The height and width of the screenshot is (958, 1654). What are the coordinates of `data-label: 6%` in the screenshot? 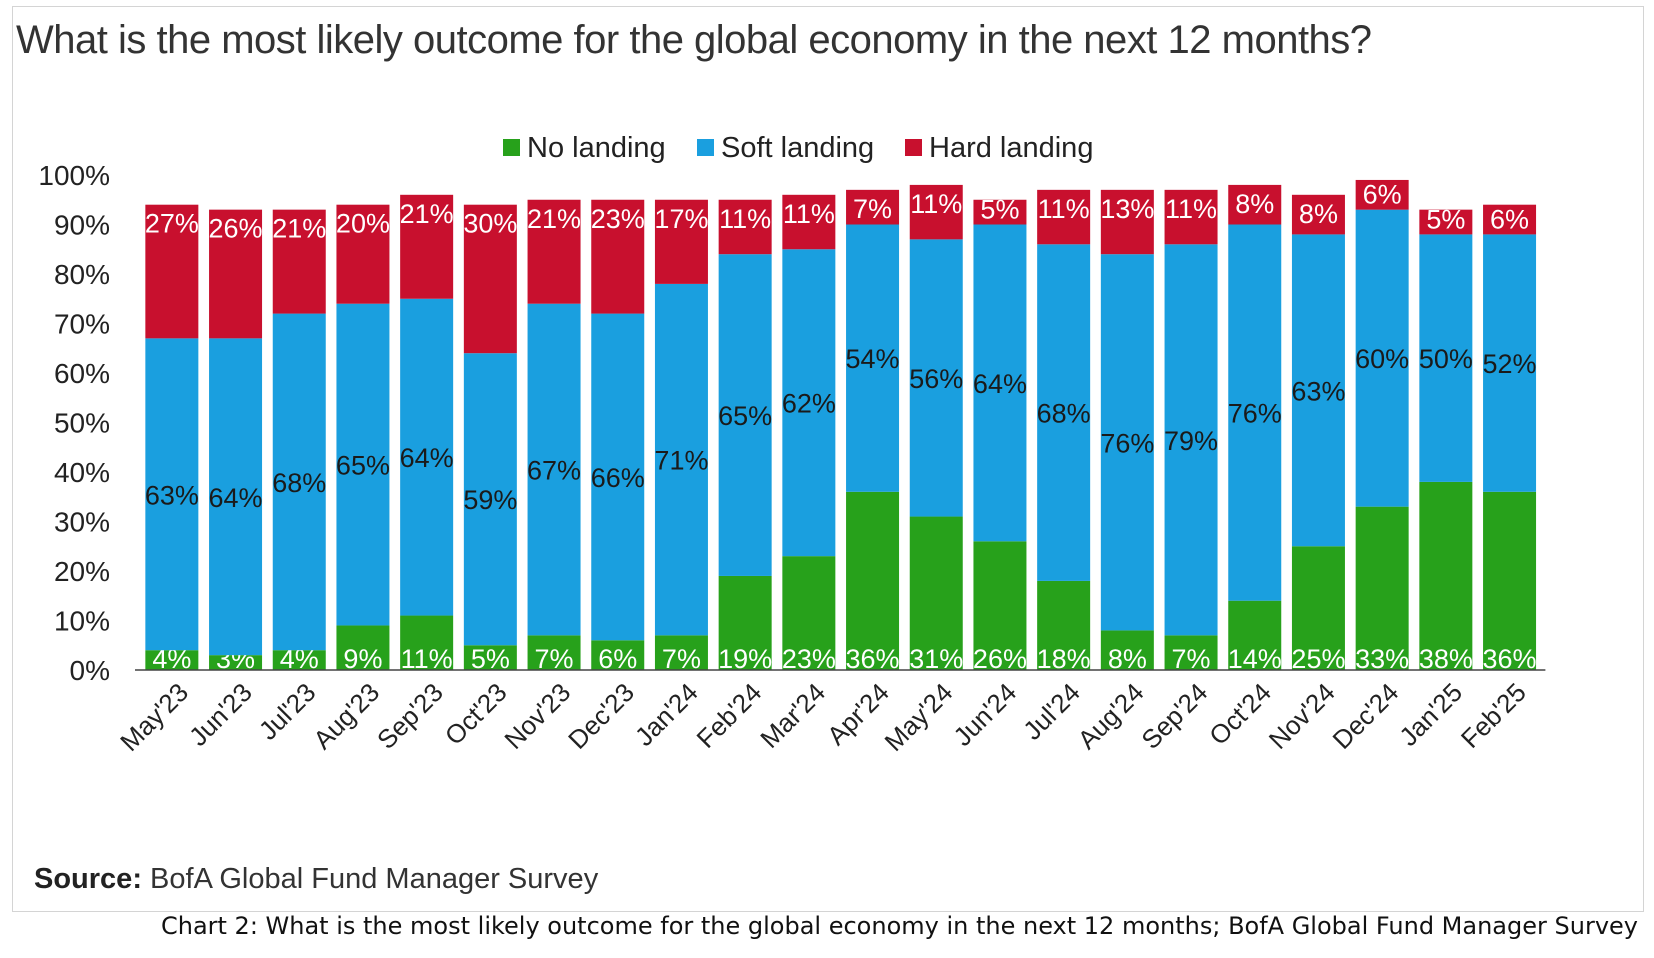 It's located at (1509, 219).